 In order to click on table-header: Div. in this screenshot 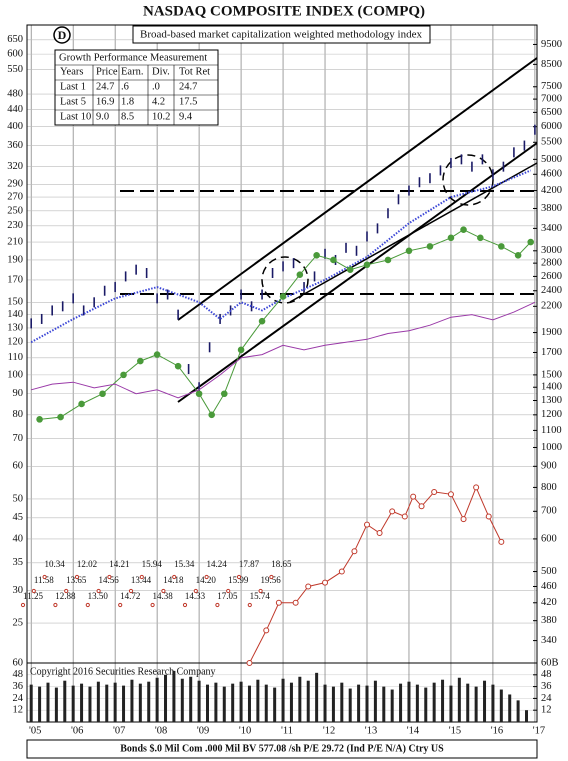, I will do `click(161, 71)`.